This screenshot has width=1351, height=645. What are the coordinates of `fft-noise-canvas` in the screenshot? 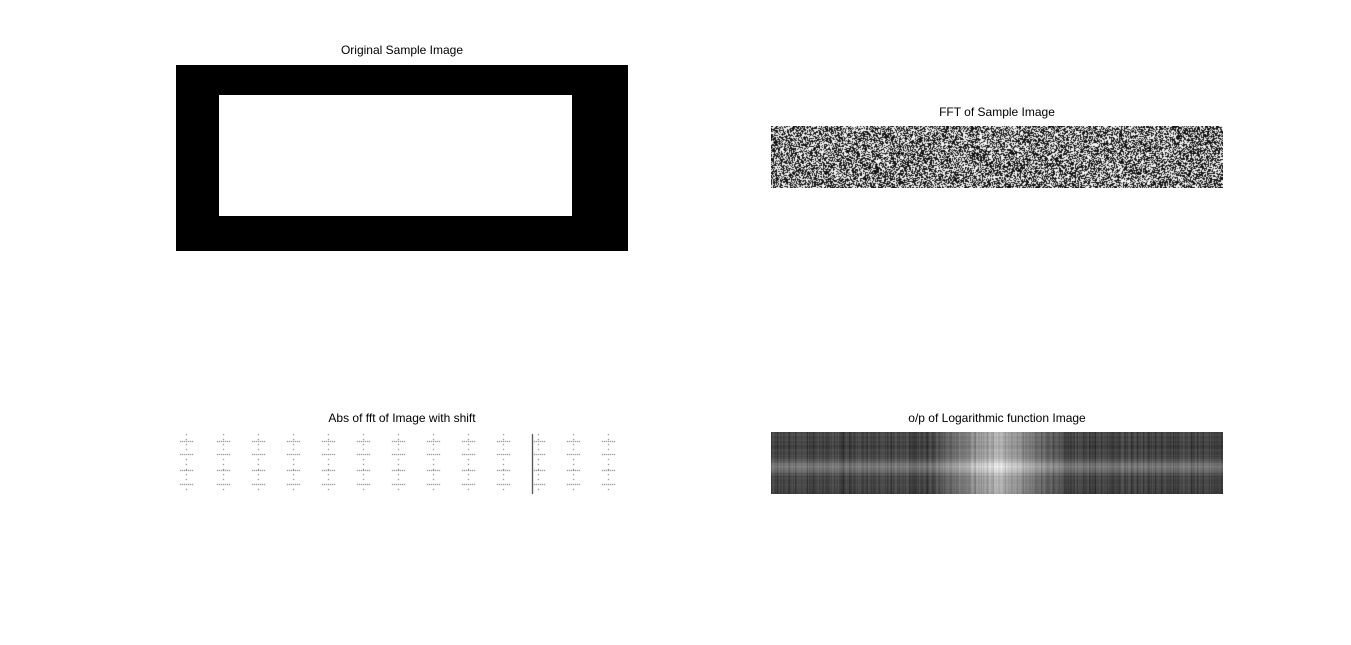 It's located at (997, 157).